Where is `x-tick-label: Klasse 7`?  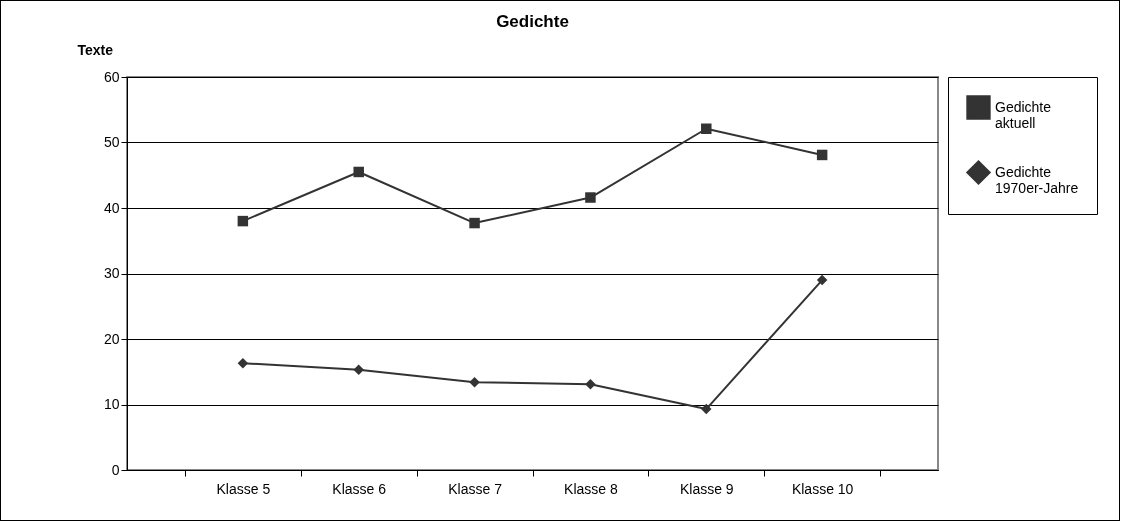 x-tick-label: Klasse 7 is located at coordinates (475, 488).